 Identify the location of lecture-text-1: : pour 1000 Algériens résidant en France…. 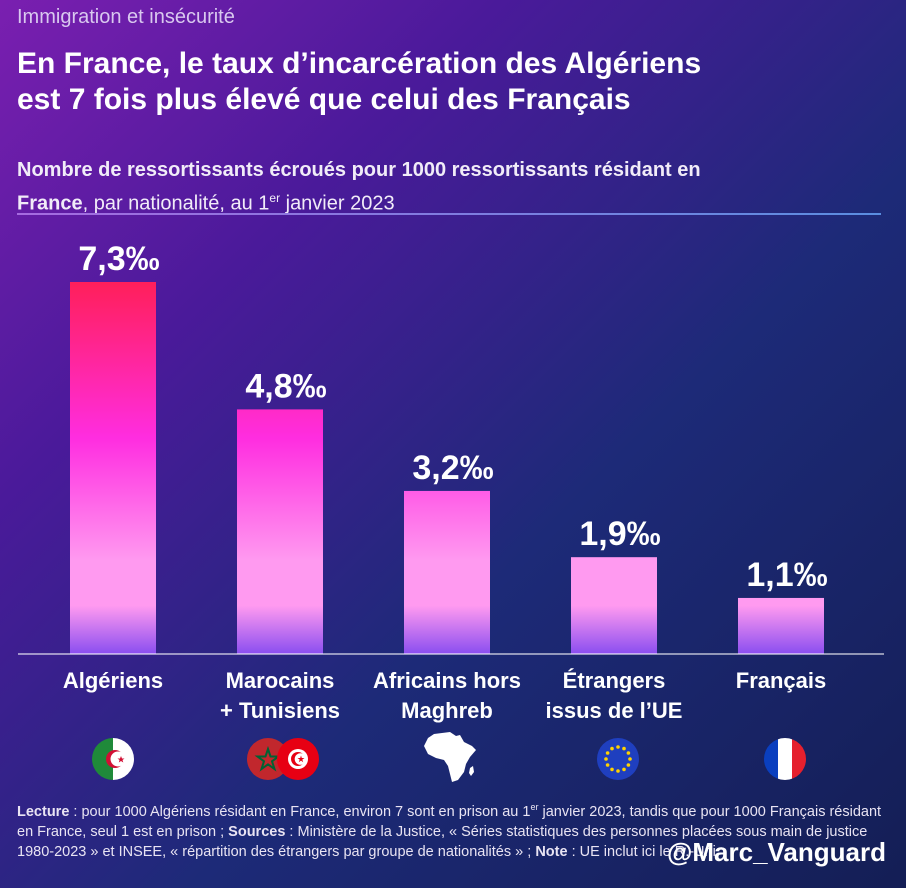
(300, 811).